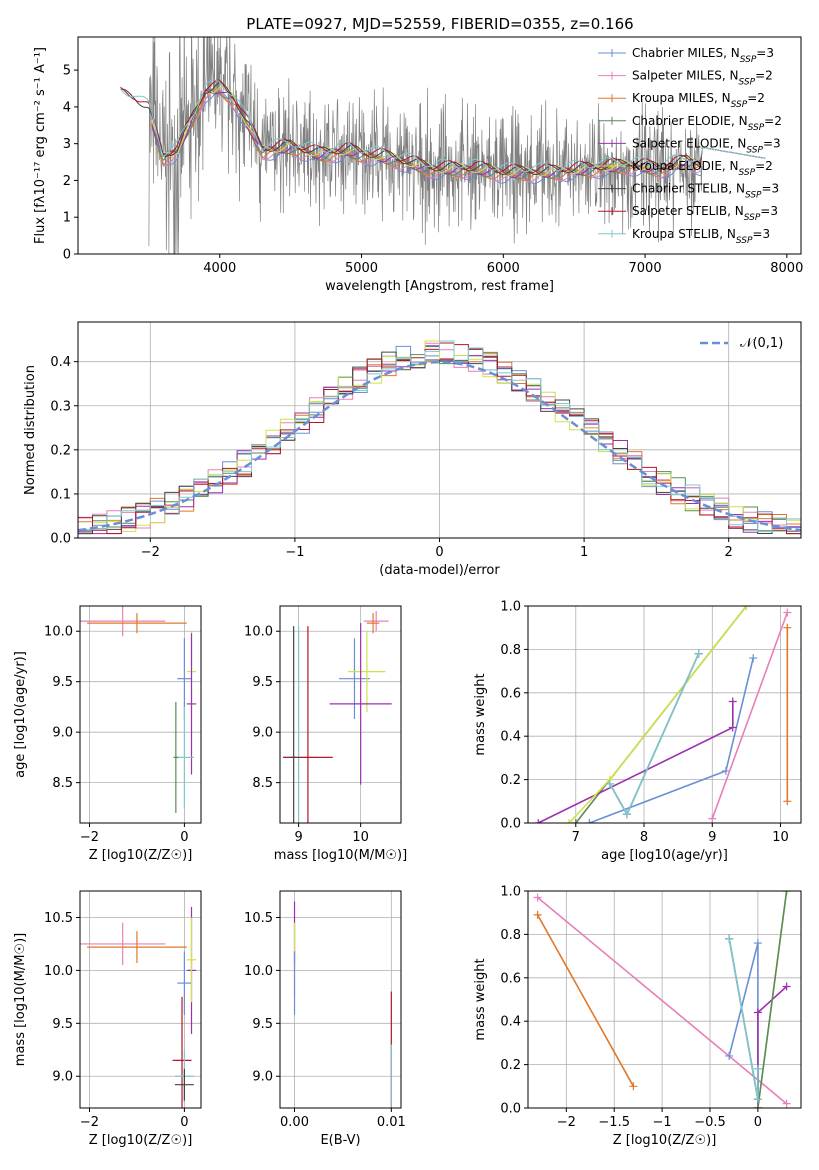 The height and width of the screenshot is (1170, 819). What do you see at coordinates (20, 714) in the screenshot?
I see `y-axis-label: age [log10(age/yr)]` at bounding box center [20, 714].